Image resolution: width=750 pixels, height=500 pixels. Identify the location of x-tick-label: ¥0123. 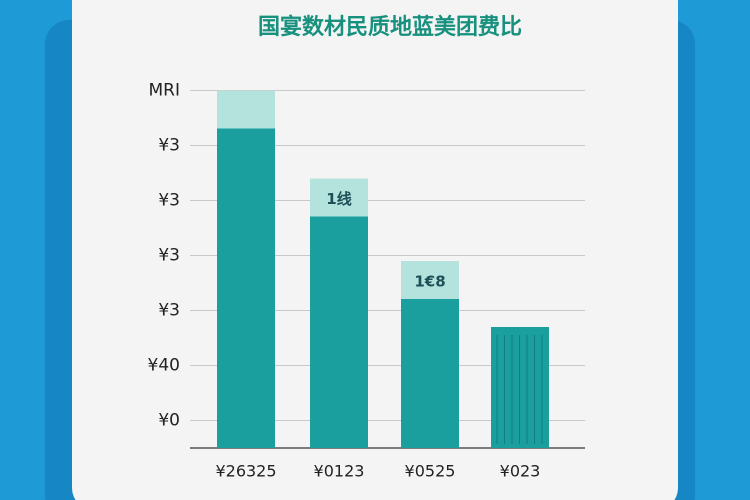
(339, 471).